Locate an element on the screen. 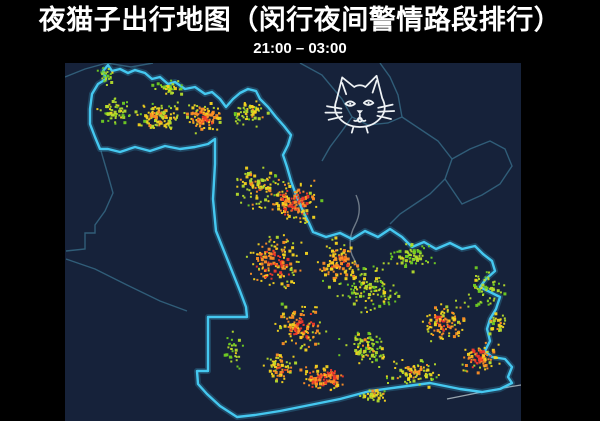 The width and height of the screenshot is (600, 421). cat-mouth is located at coordinates (360, 119).